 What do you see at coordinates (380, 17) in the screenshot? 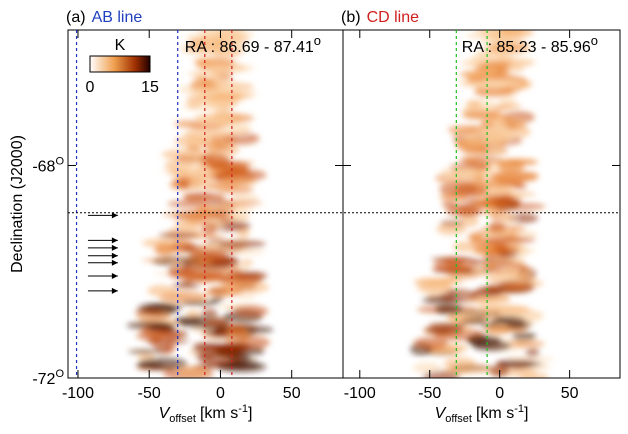
I see `panel-title: (b) CD line` at bounding box center [380, 17].